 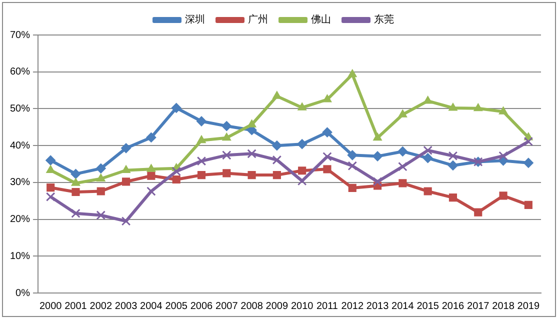 What do you see at coordinates (321, 20) in the screenshot?
I see `legend-label: 佛山` at bounding box center [321, 20].